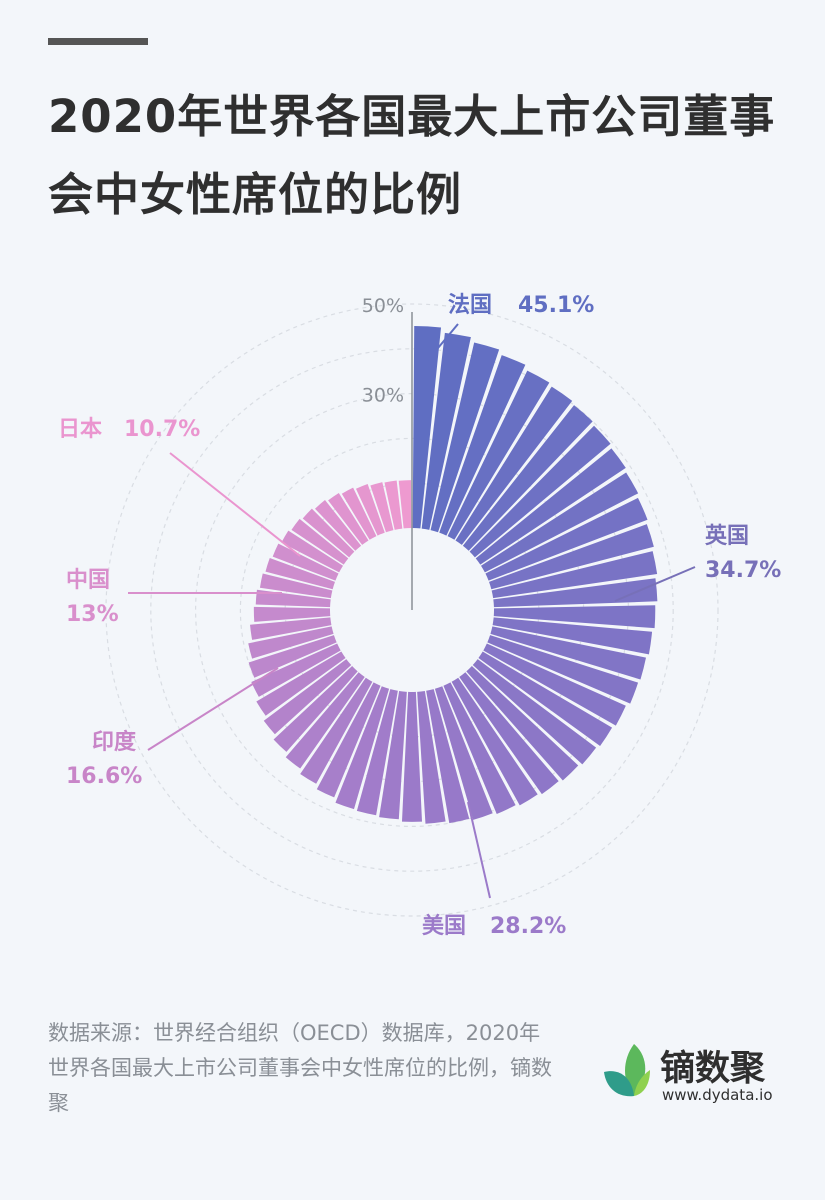 Image resolution: width=825 pixels, height=1200 pixels. What do you see at coordinates (717, 1095) in the screenshot?
I see `brand-url: www.dydata.io` at bounding box center [717, 1095].